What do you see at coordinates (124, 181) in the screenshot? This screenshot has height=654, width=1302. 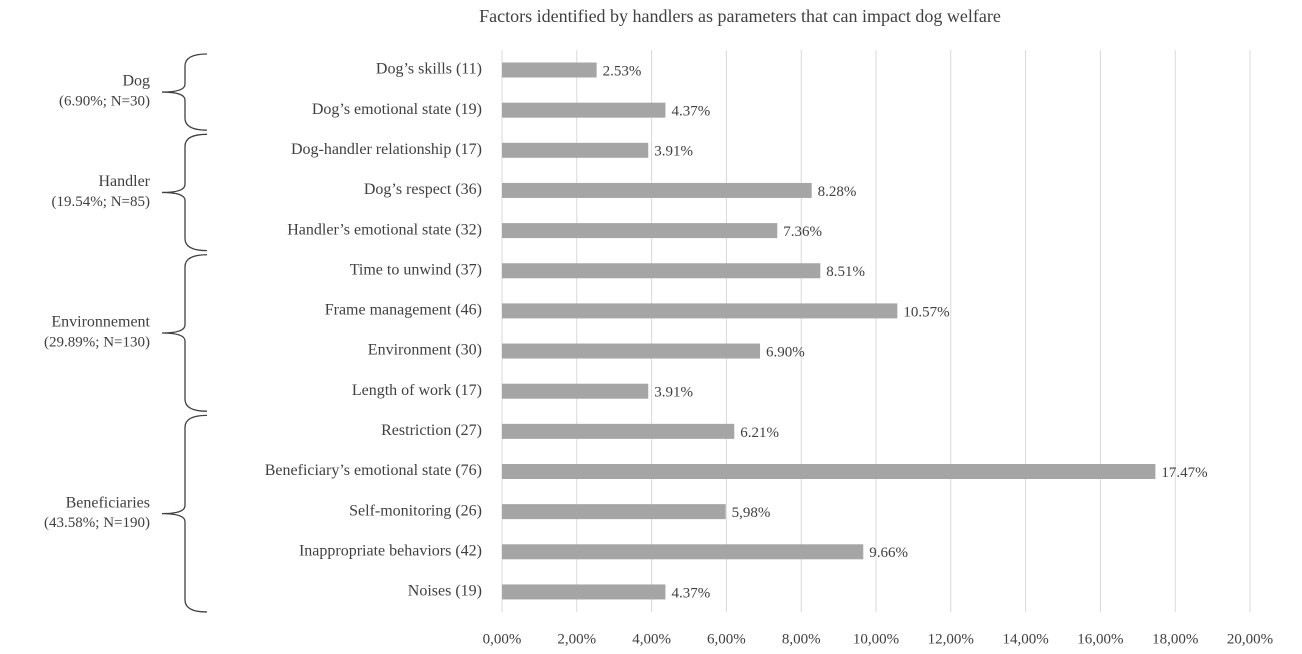 I see `group-name: Handler` at bounding box center [124, 181].